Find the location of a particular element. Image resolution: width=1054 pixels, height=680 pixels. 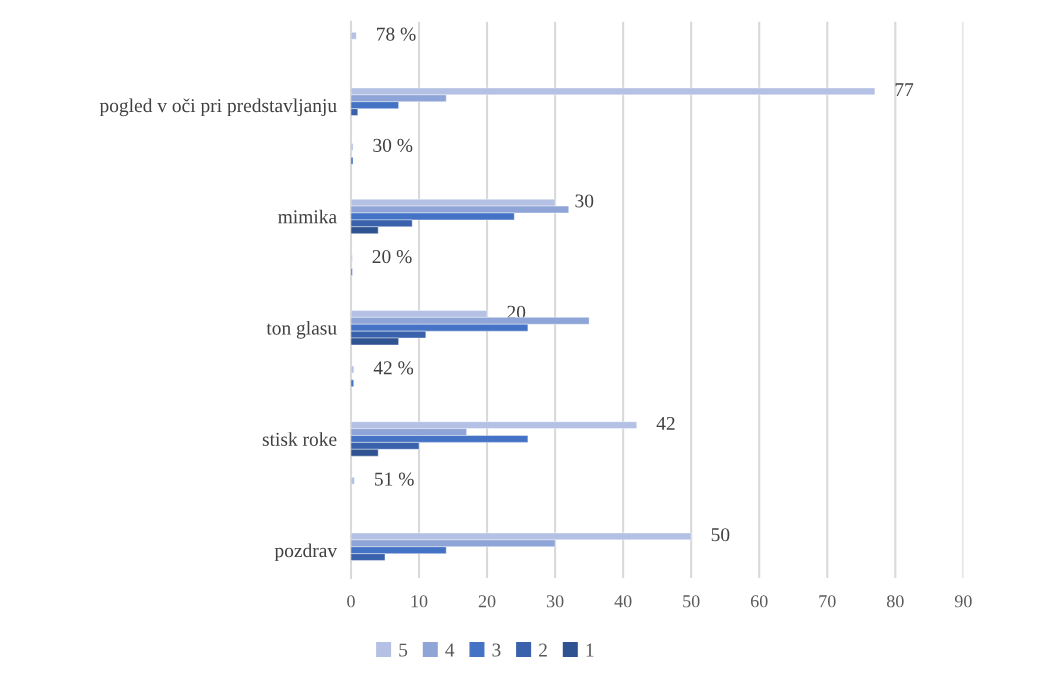

data-label: 30 is located at coordinates (584, 201).